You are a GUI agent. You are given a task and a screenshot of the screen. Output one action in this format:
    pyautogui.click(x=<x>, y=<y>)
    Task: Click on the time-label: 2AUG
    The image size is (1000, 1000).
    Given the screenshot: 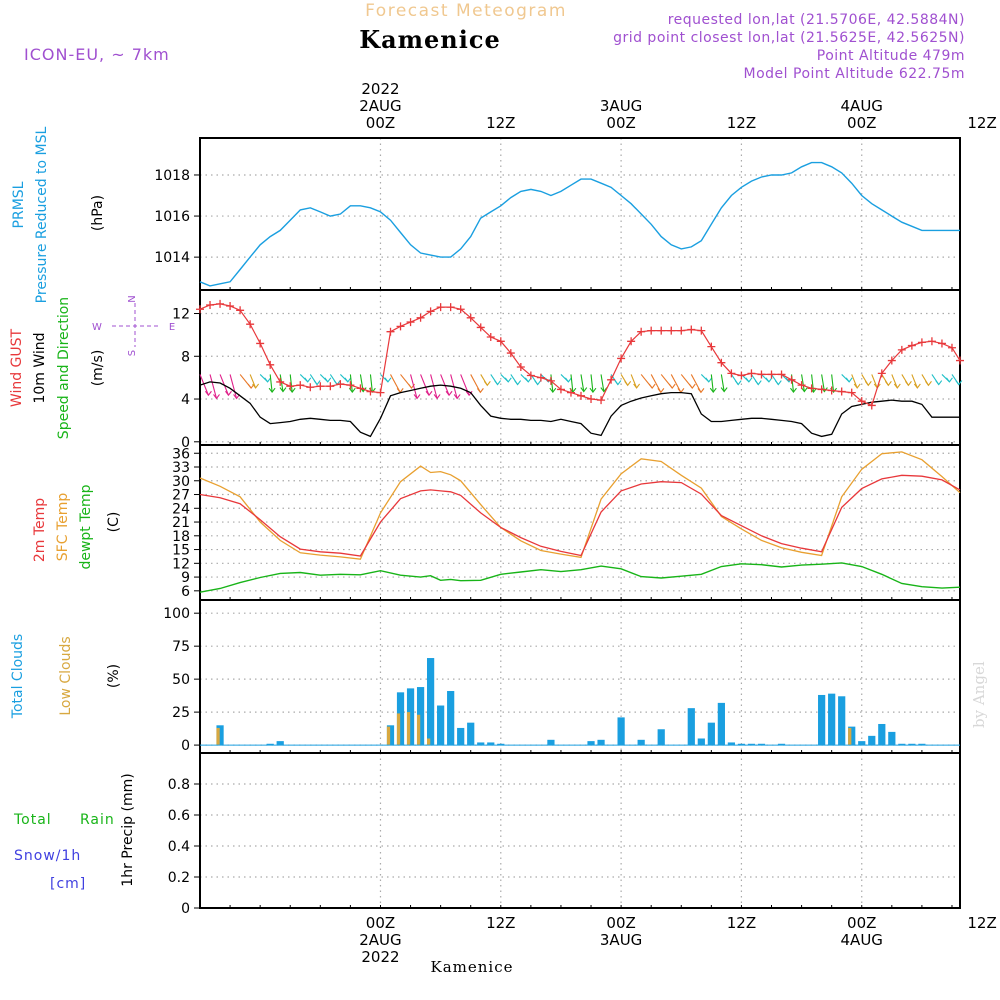 What is the action you would take?
    pyautogui.click(x=380, y=940)
    